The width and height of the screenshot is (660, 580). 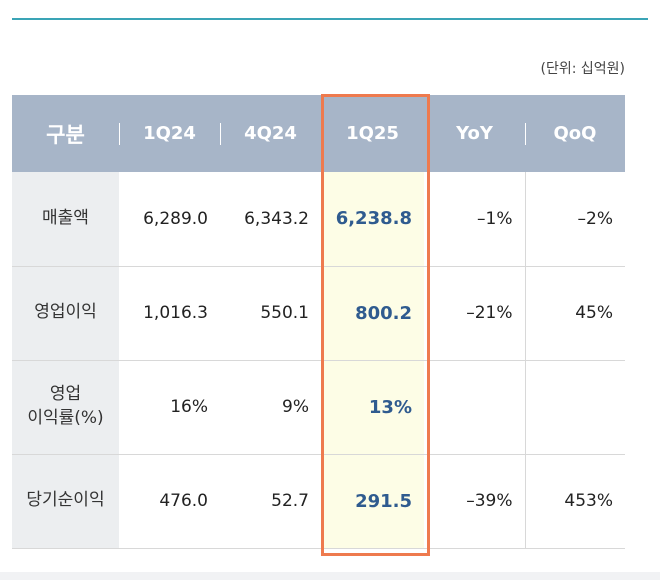 I want to click on cell-qoq: 453%, so click(x=574, y=501).